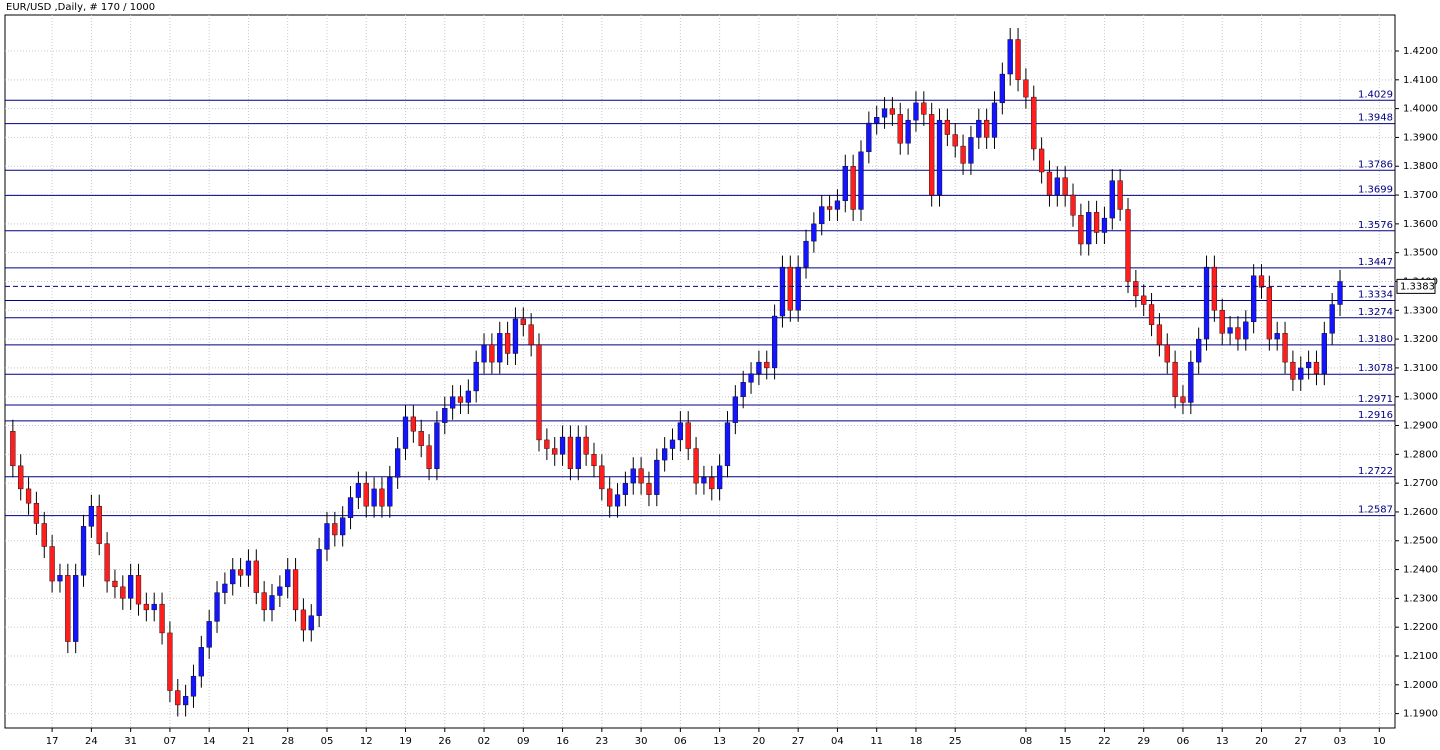  Describe the element at coordinates (1375, 164) in the screenshot. I see `level-label: 1.3786` at that location.